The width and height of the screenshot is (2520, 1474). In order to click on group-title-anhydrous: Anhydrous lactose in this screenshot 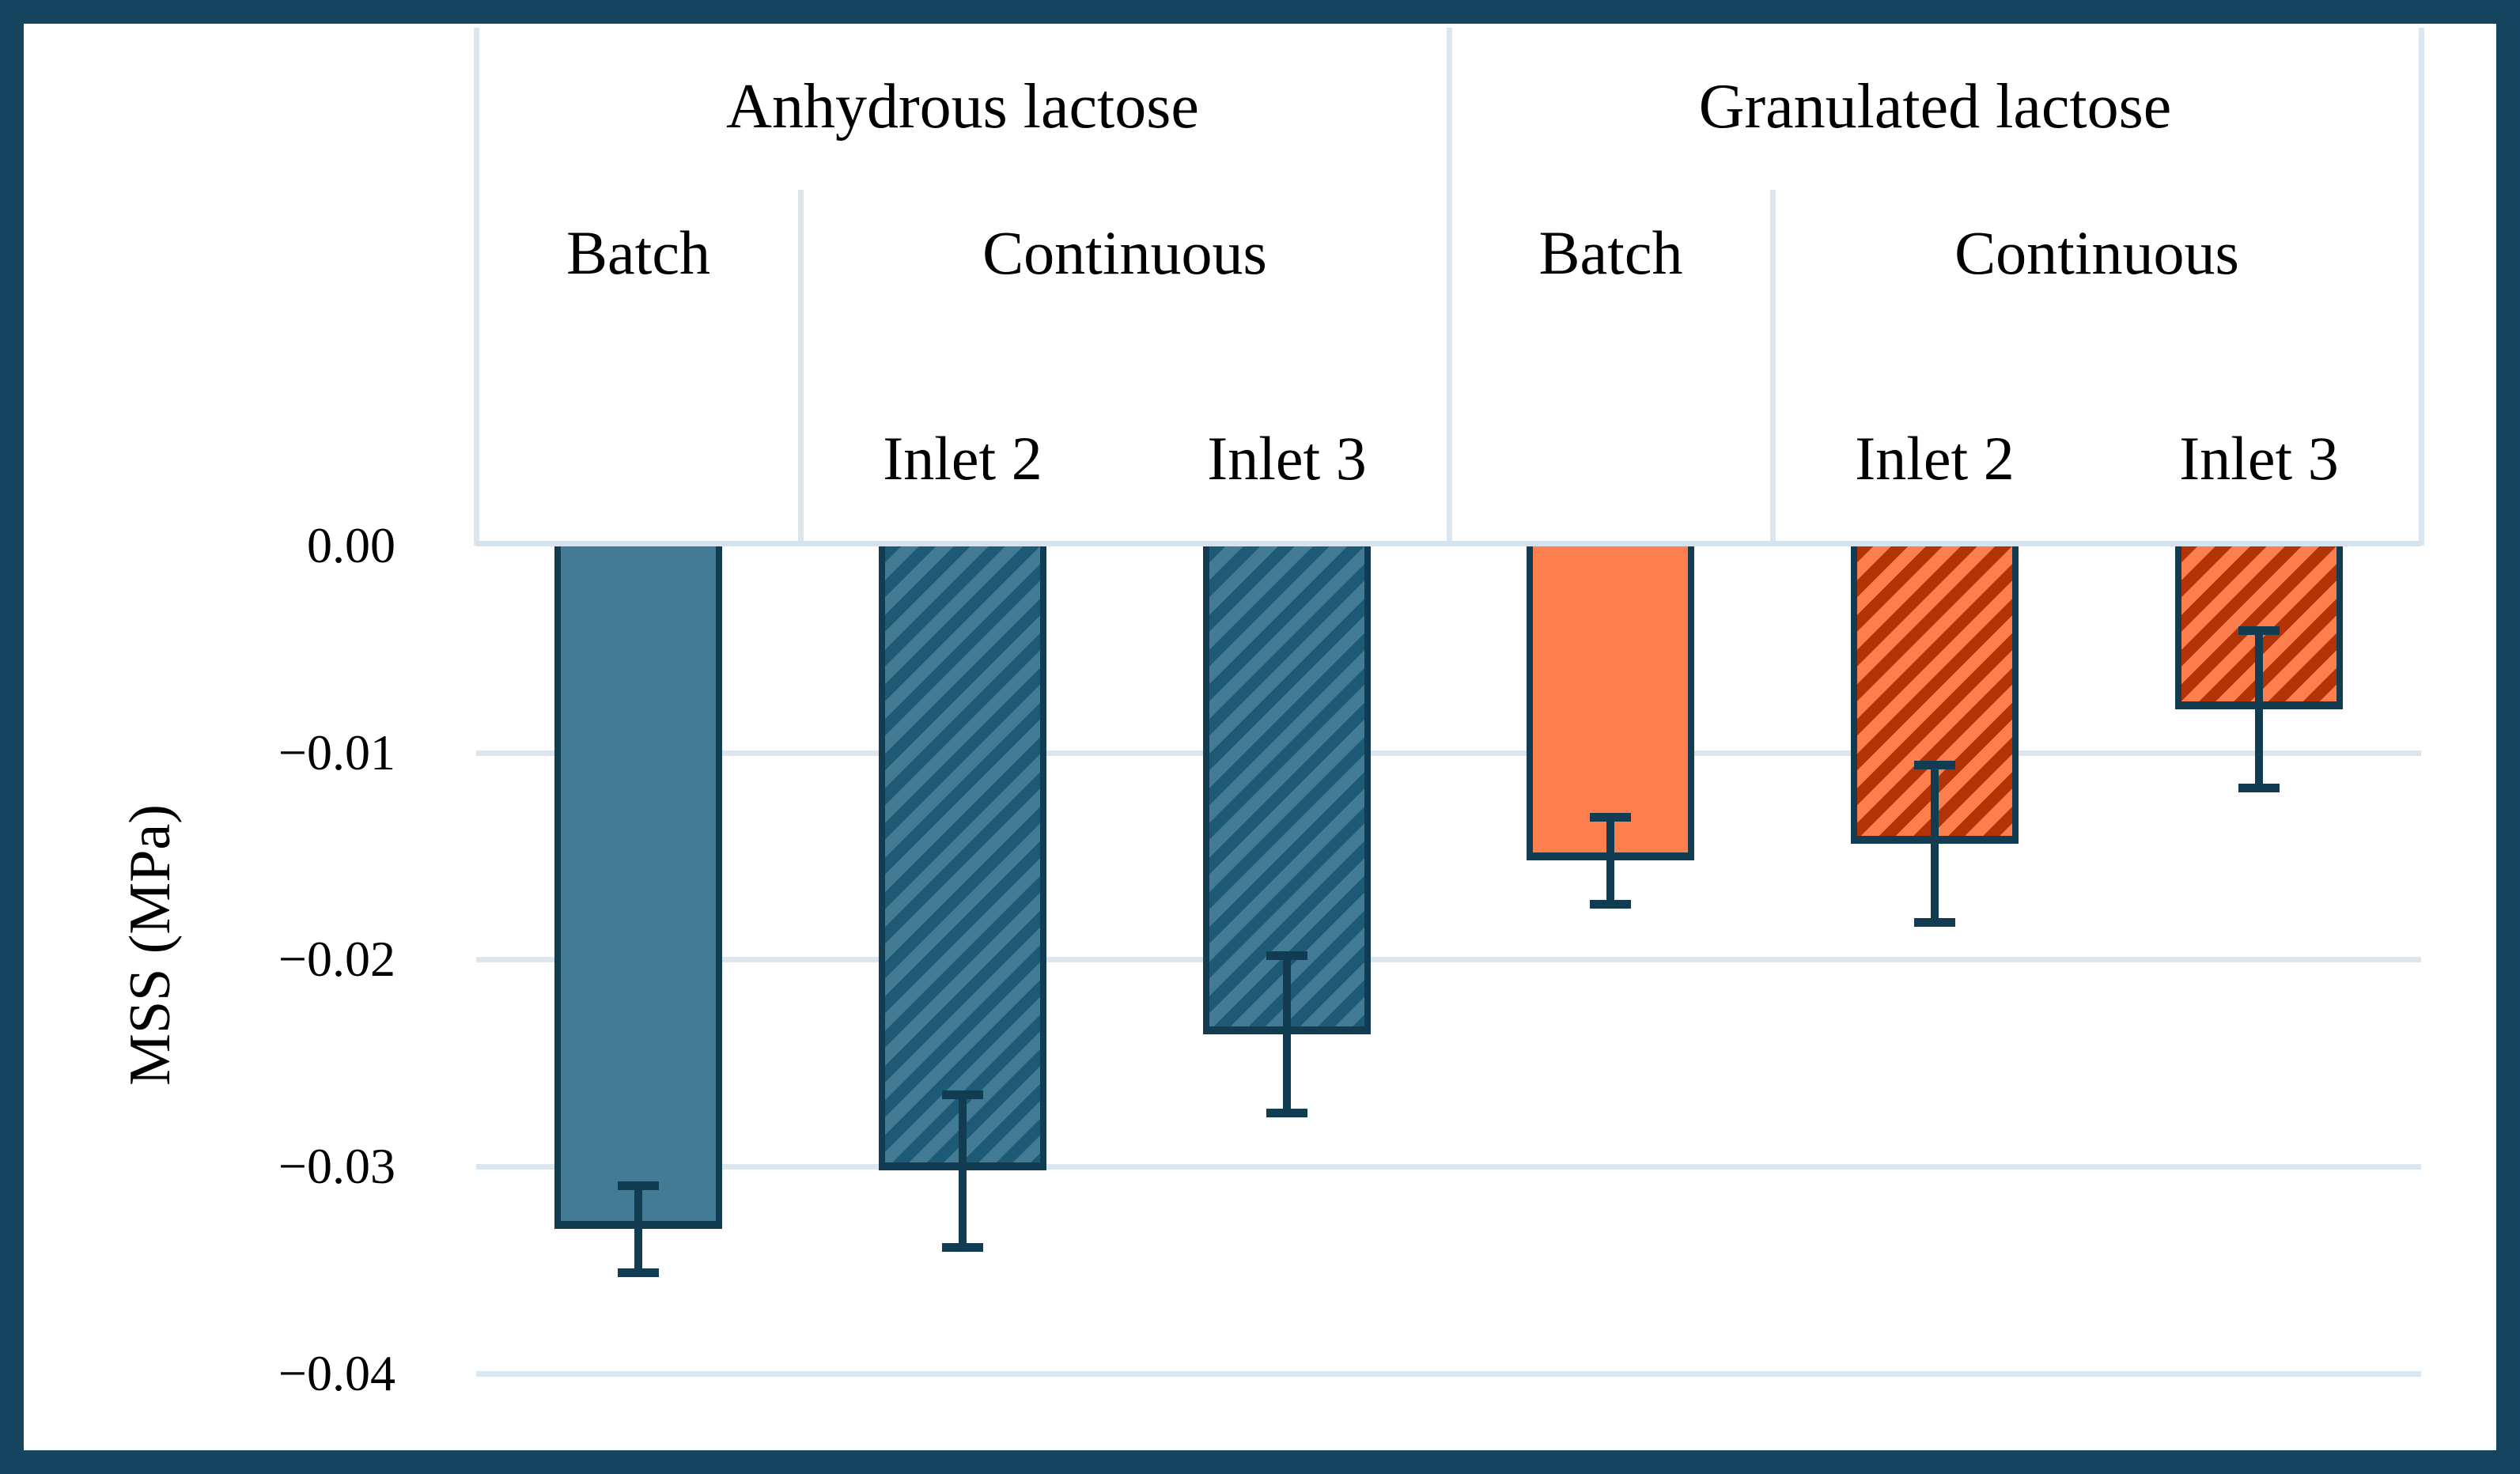, I will do `click(962, 107)`.